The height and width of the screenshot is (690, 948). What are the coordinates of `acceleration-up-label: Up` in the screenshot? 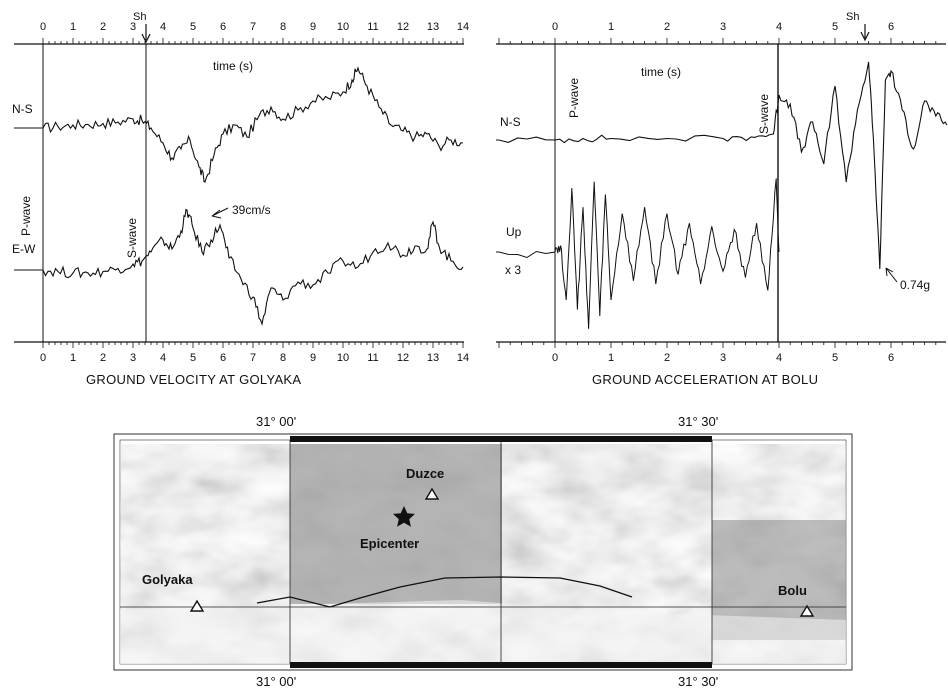 It's located at (514, 232).